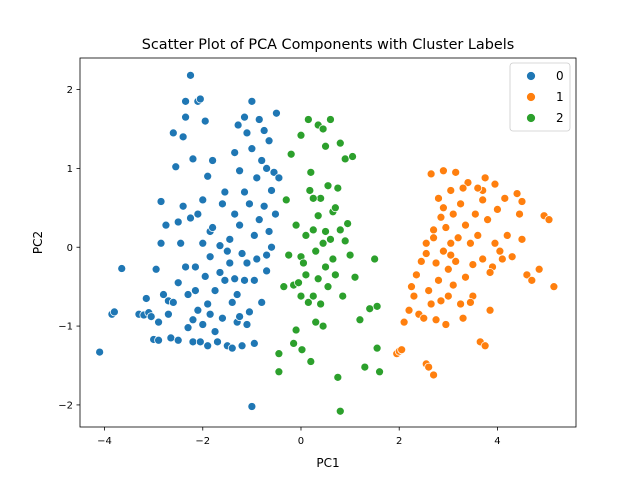 This screenshot has height=480, width=640. Describe the element at coordinates (497, 441) in the screenshot. I see `x-tick-label: 4` at that location.